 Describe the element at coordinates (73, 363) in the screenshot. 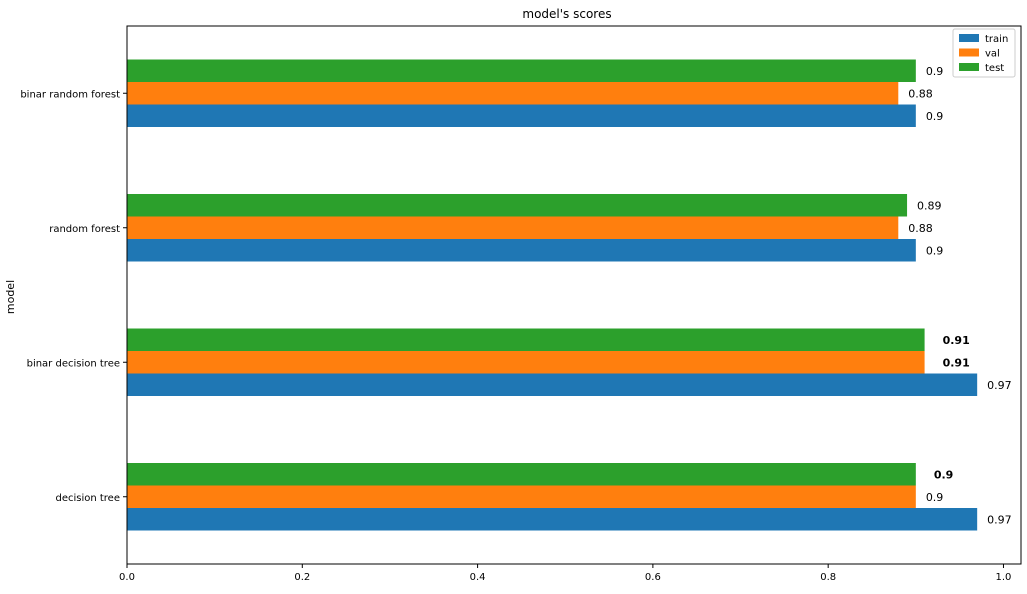

I see `y-tick-label-2: binar decision tree` at that location.